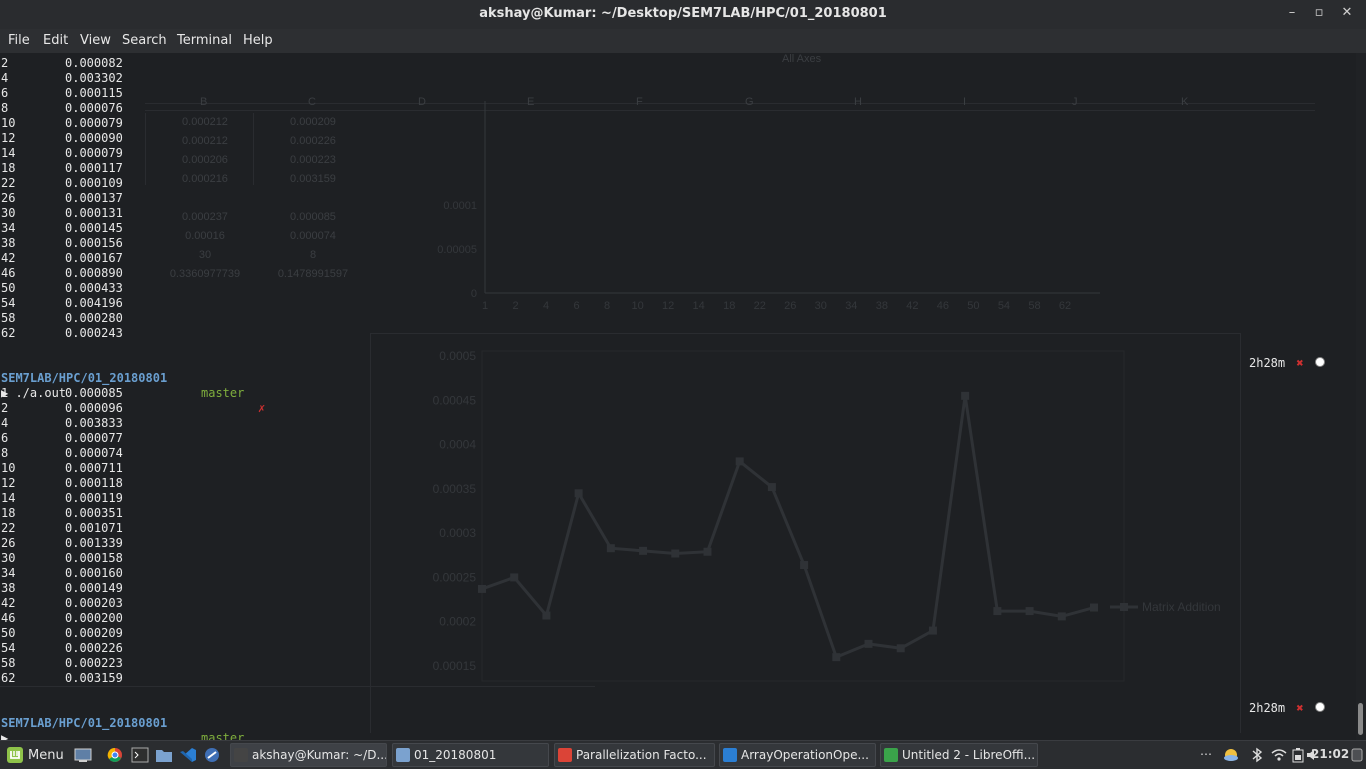 The image size is (1366, 769). I want to click on output-size: 10, so click(8, 123).